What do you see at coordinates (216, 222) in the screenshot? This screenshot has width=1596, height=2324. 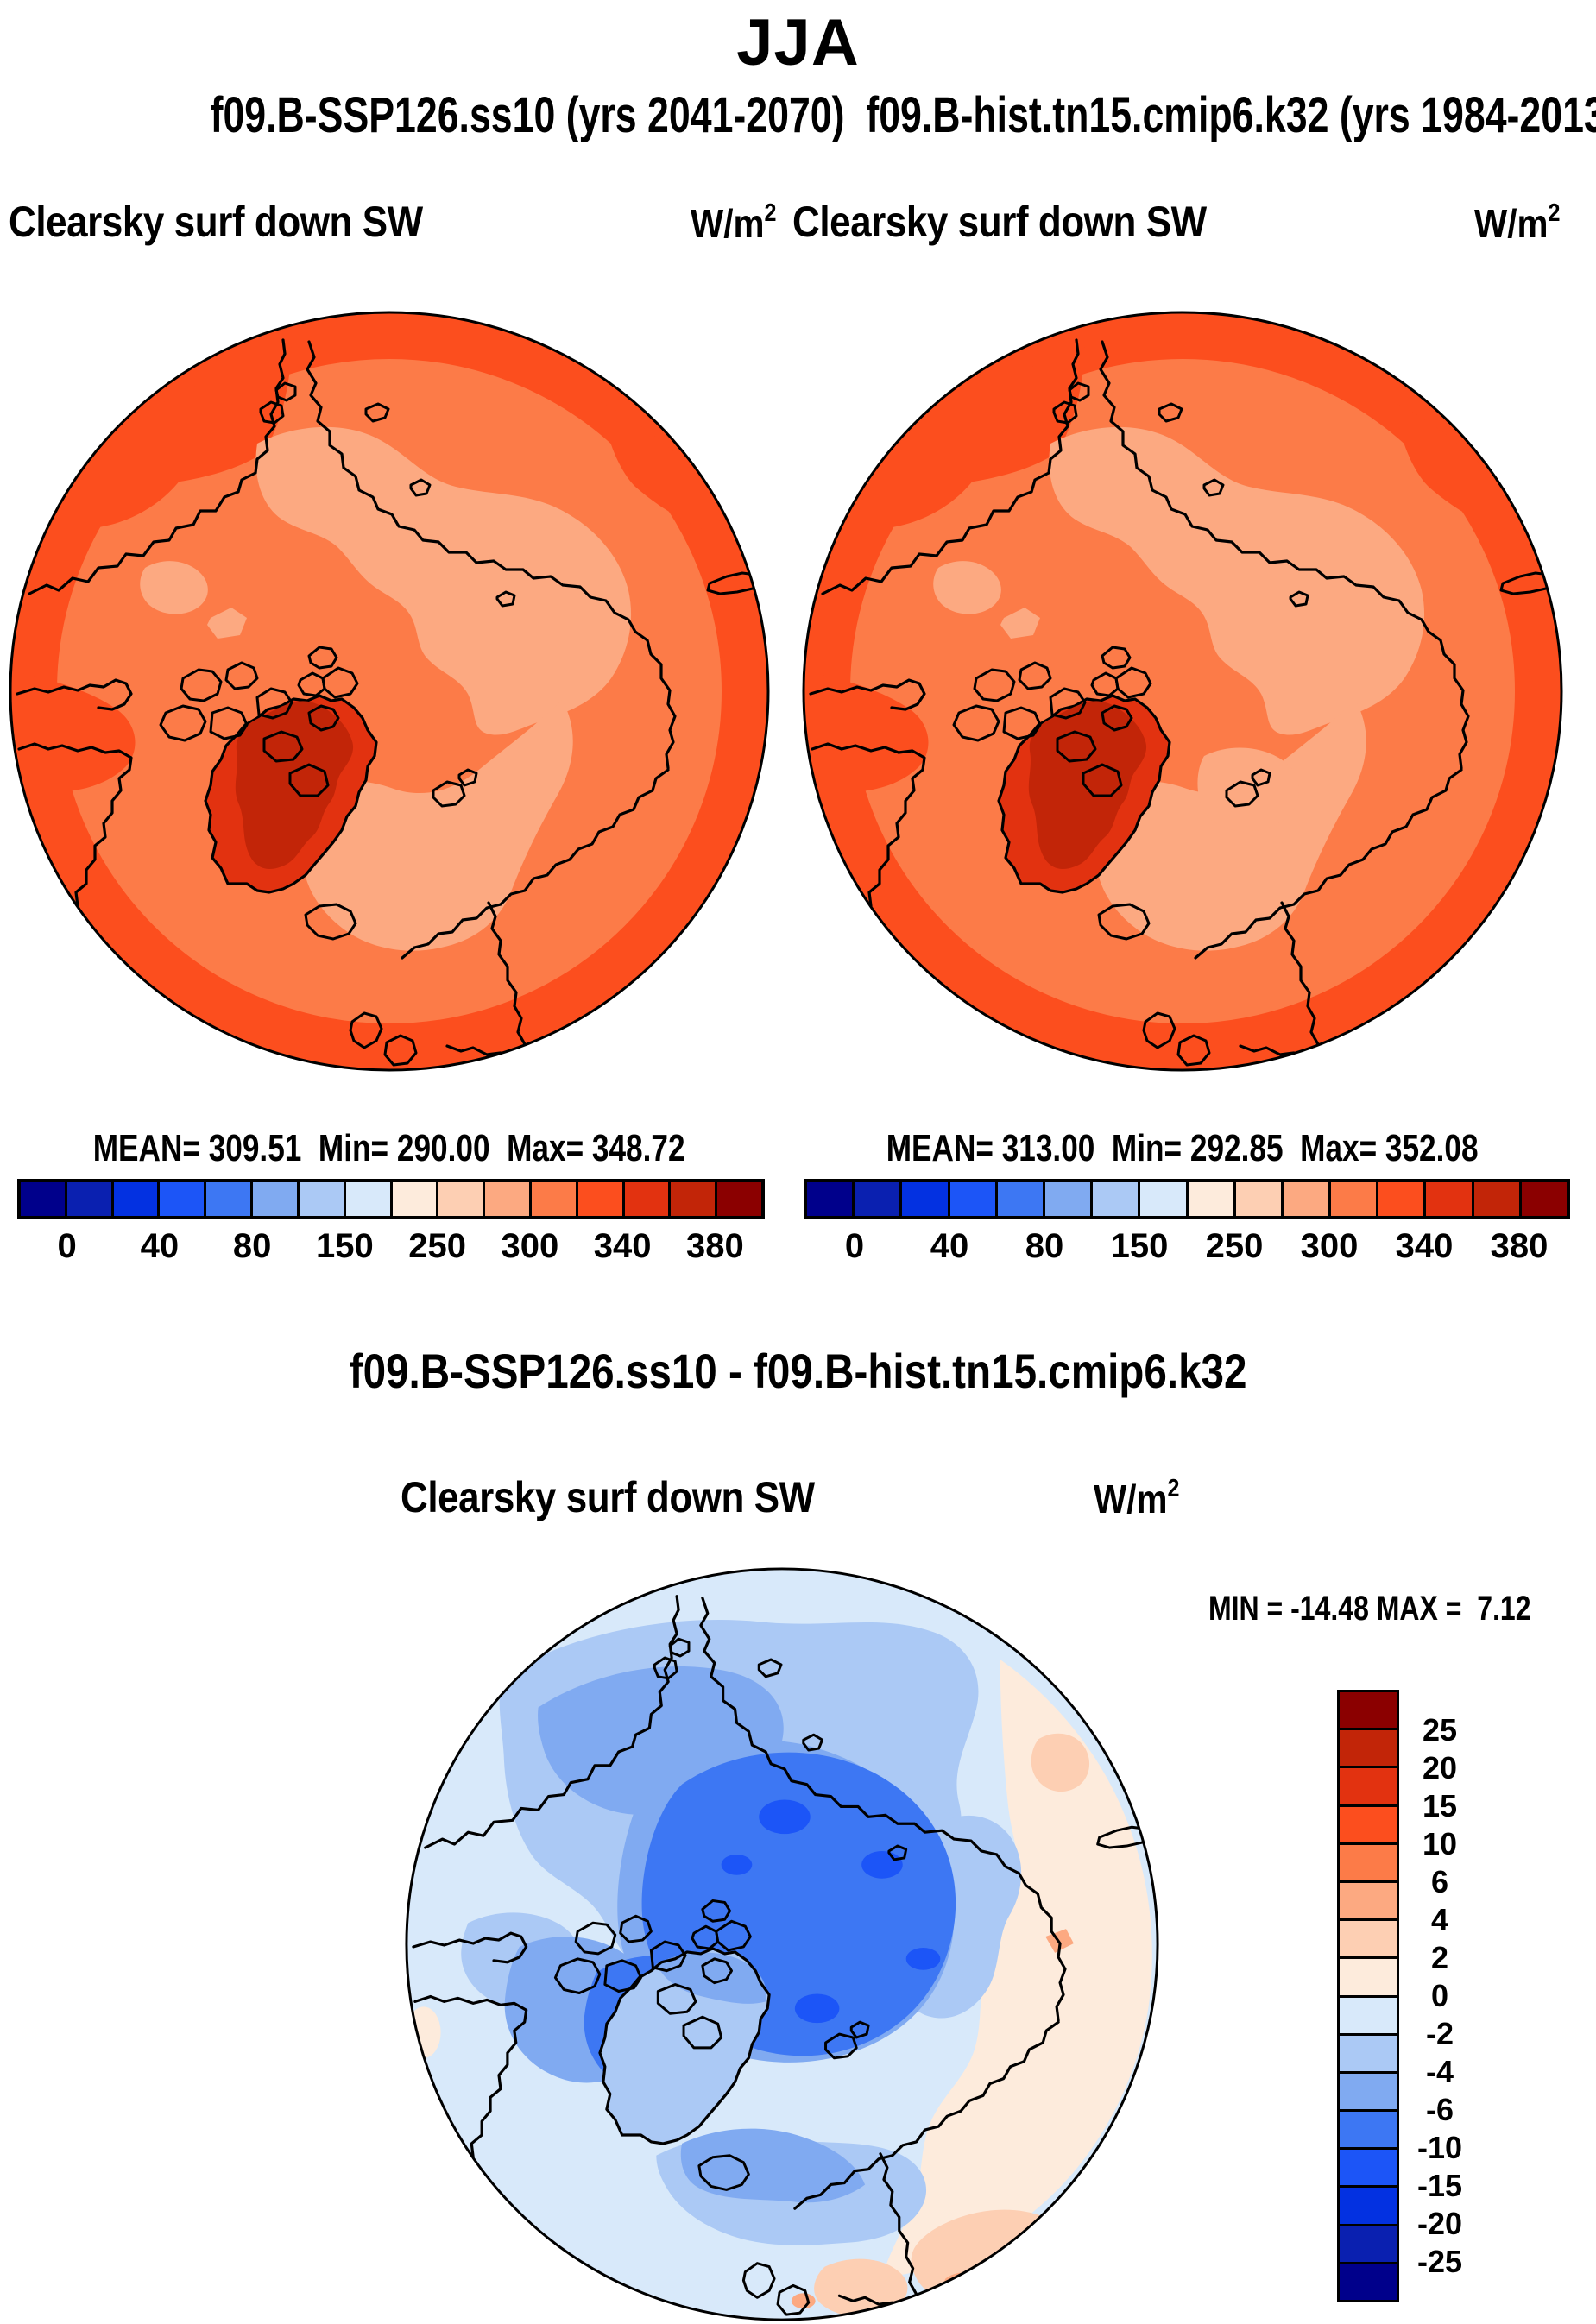 I see `panel-left-variable-label: Clearsky surf down SW` at bounding box center [216, 222].